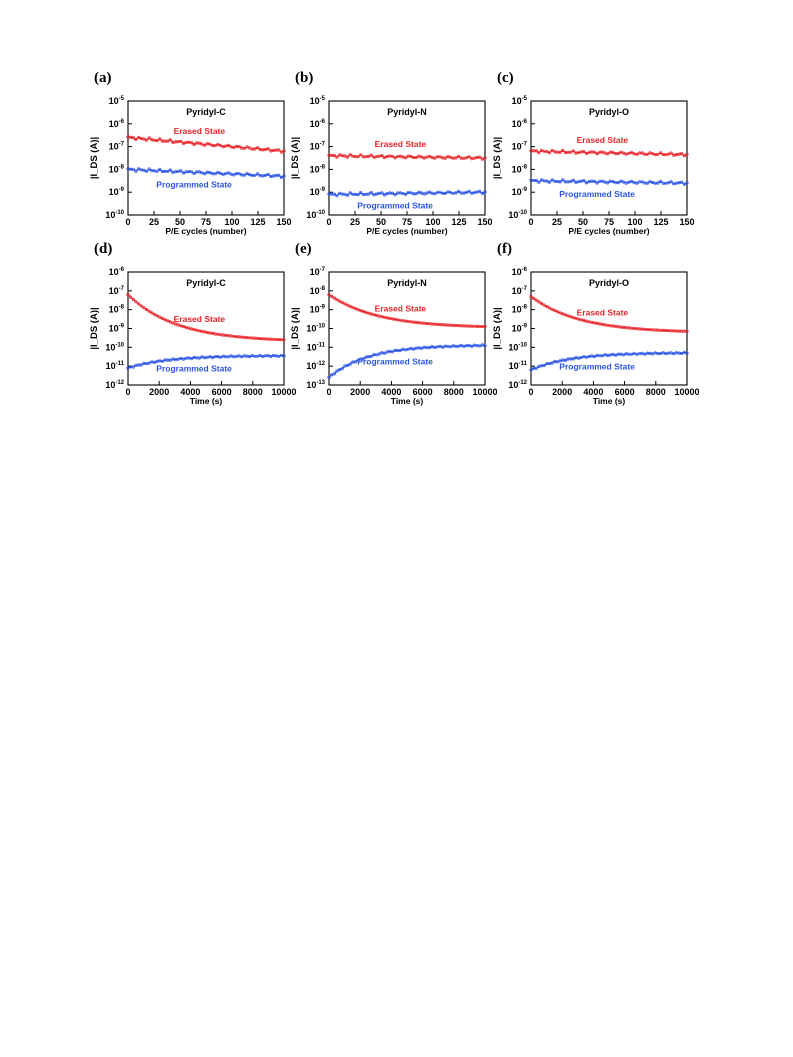 The height and width of the screenshot is (1057, 793). Describe the element at coordinates (318, 272) in the screenshot. I see `y-tick-label: 10-7` at that location.